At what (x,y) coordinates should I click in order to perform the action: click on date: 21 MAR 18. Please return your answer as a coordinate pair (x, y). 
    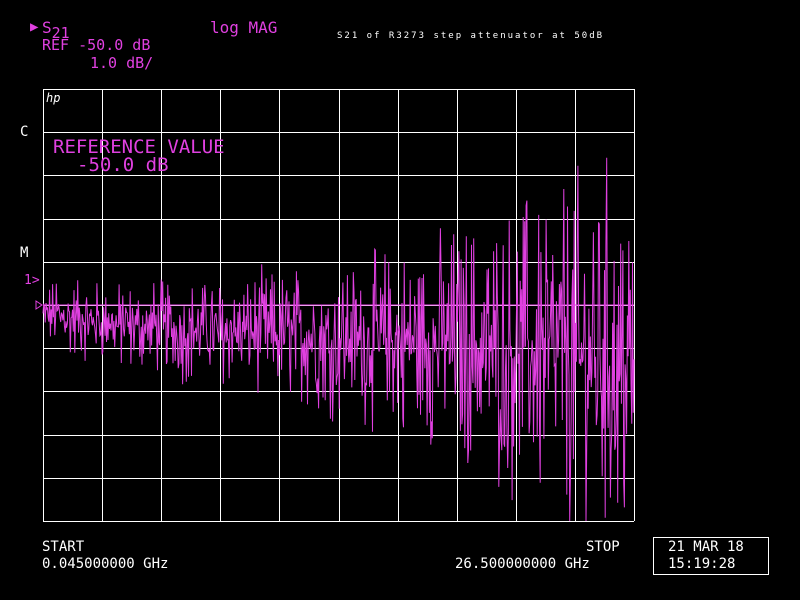
    Looking at the image, I should click on (706, 547).